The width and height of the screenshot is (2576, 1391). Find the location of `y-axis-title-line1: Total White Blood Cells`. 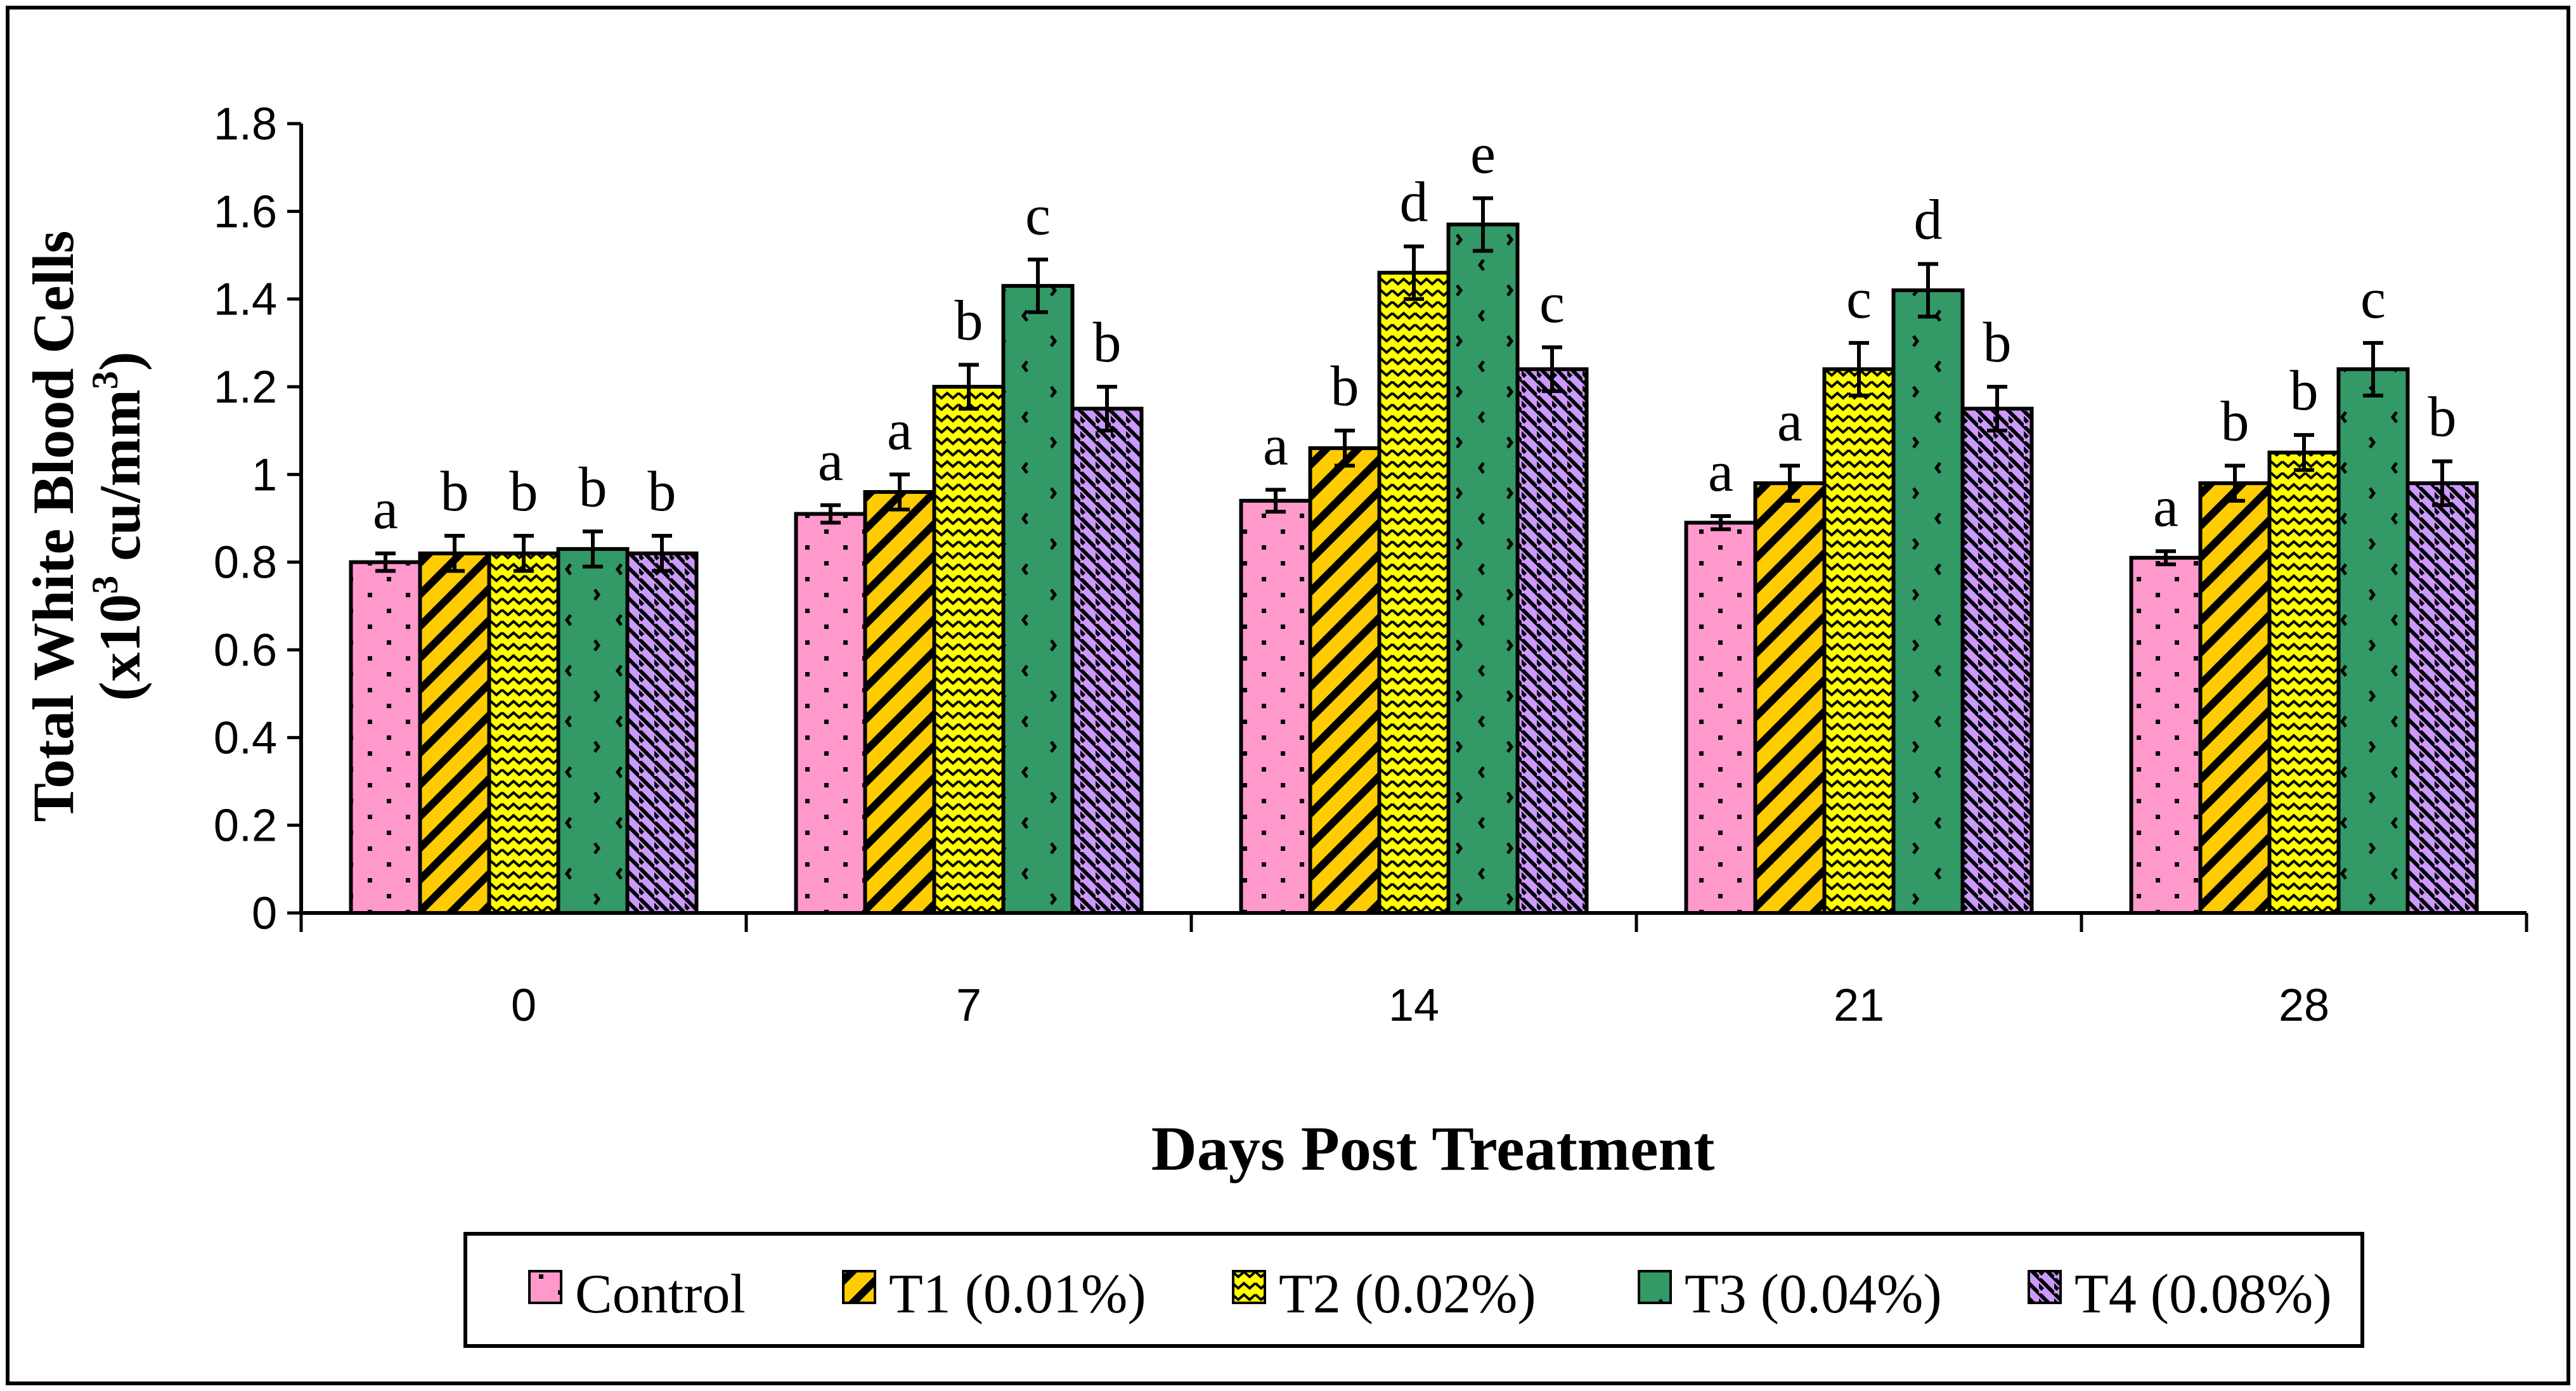

y-axis-title-line1: Total White Blood Cells is located at coordinates (53, 526).